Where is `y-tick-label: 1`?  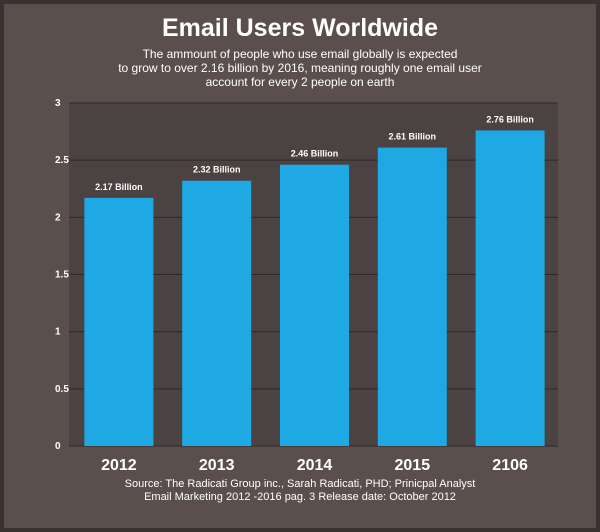
y-tick-label: 1 is located at coordinates (58, 332).